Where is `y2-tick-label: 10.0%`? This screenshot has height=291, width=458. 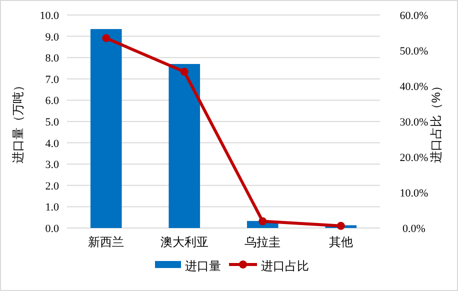
y2-tick-label: 10.0% is located at coordinates (414, 194).